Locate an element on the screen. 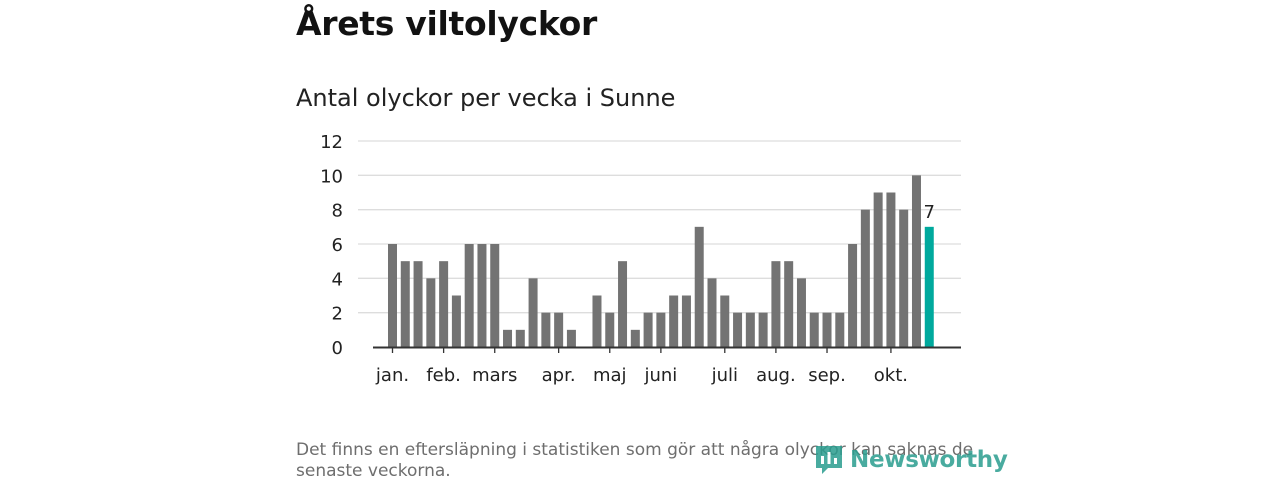 The image size is (1280, 482). newsworthy-logo-icon is located at coordinates (829, 460).